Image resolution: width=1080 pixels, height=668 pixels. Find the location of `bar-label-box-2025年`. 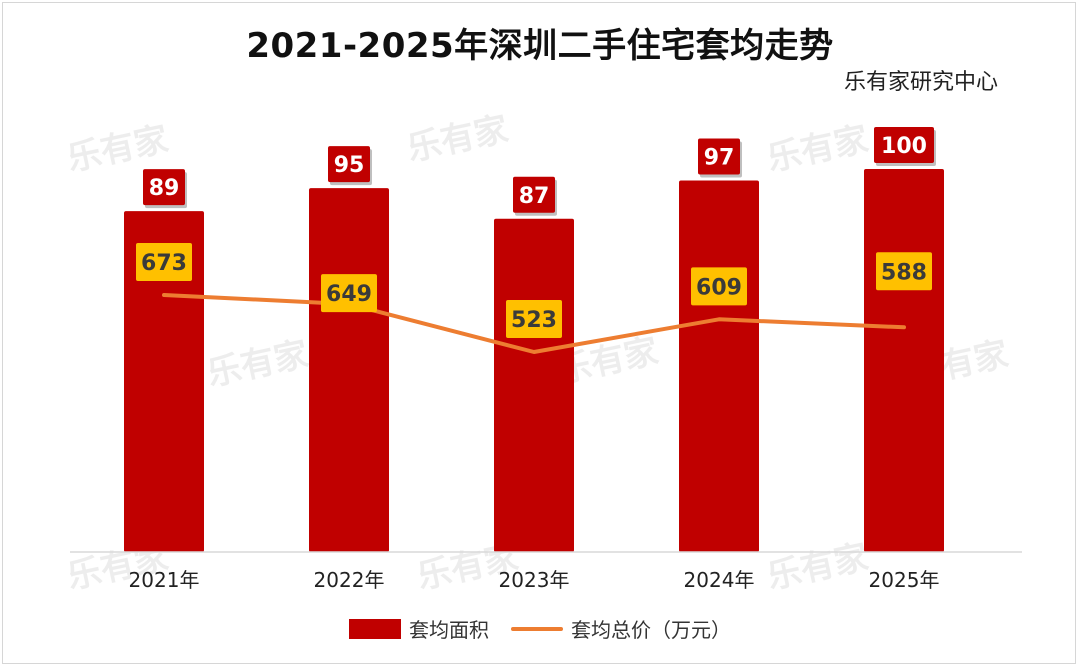

bar-label-box-2025年 is located at coordinates (904, 145).